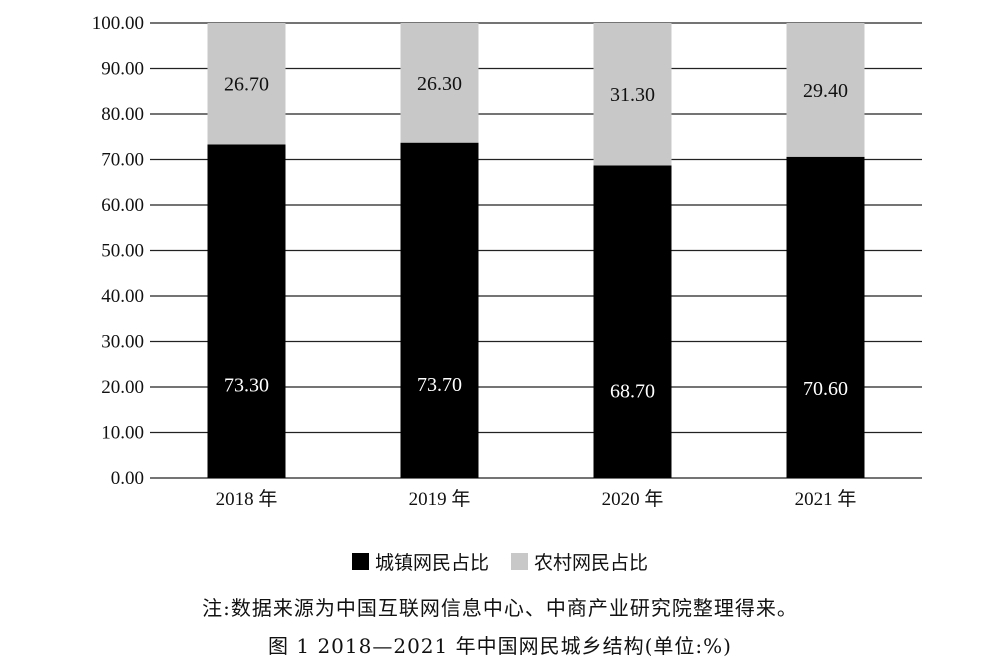  Describe the element at coordinates (247, 499) in the screenshot. I see `x-tick-label: 2018 年` at that location.